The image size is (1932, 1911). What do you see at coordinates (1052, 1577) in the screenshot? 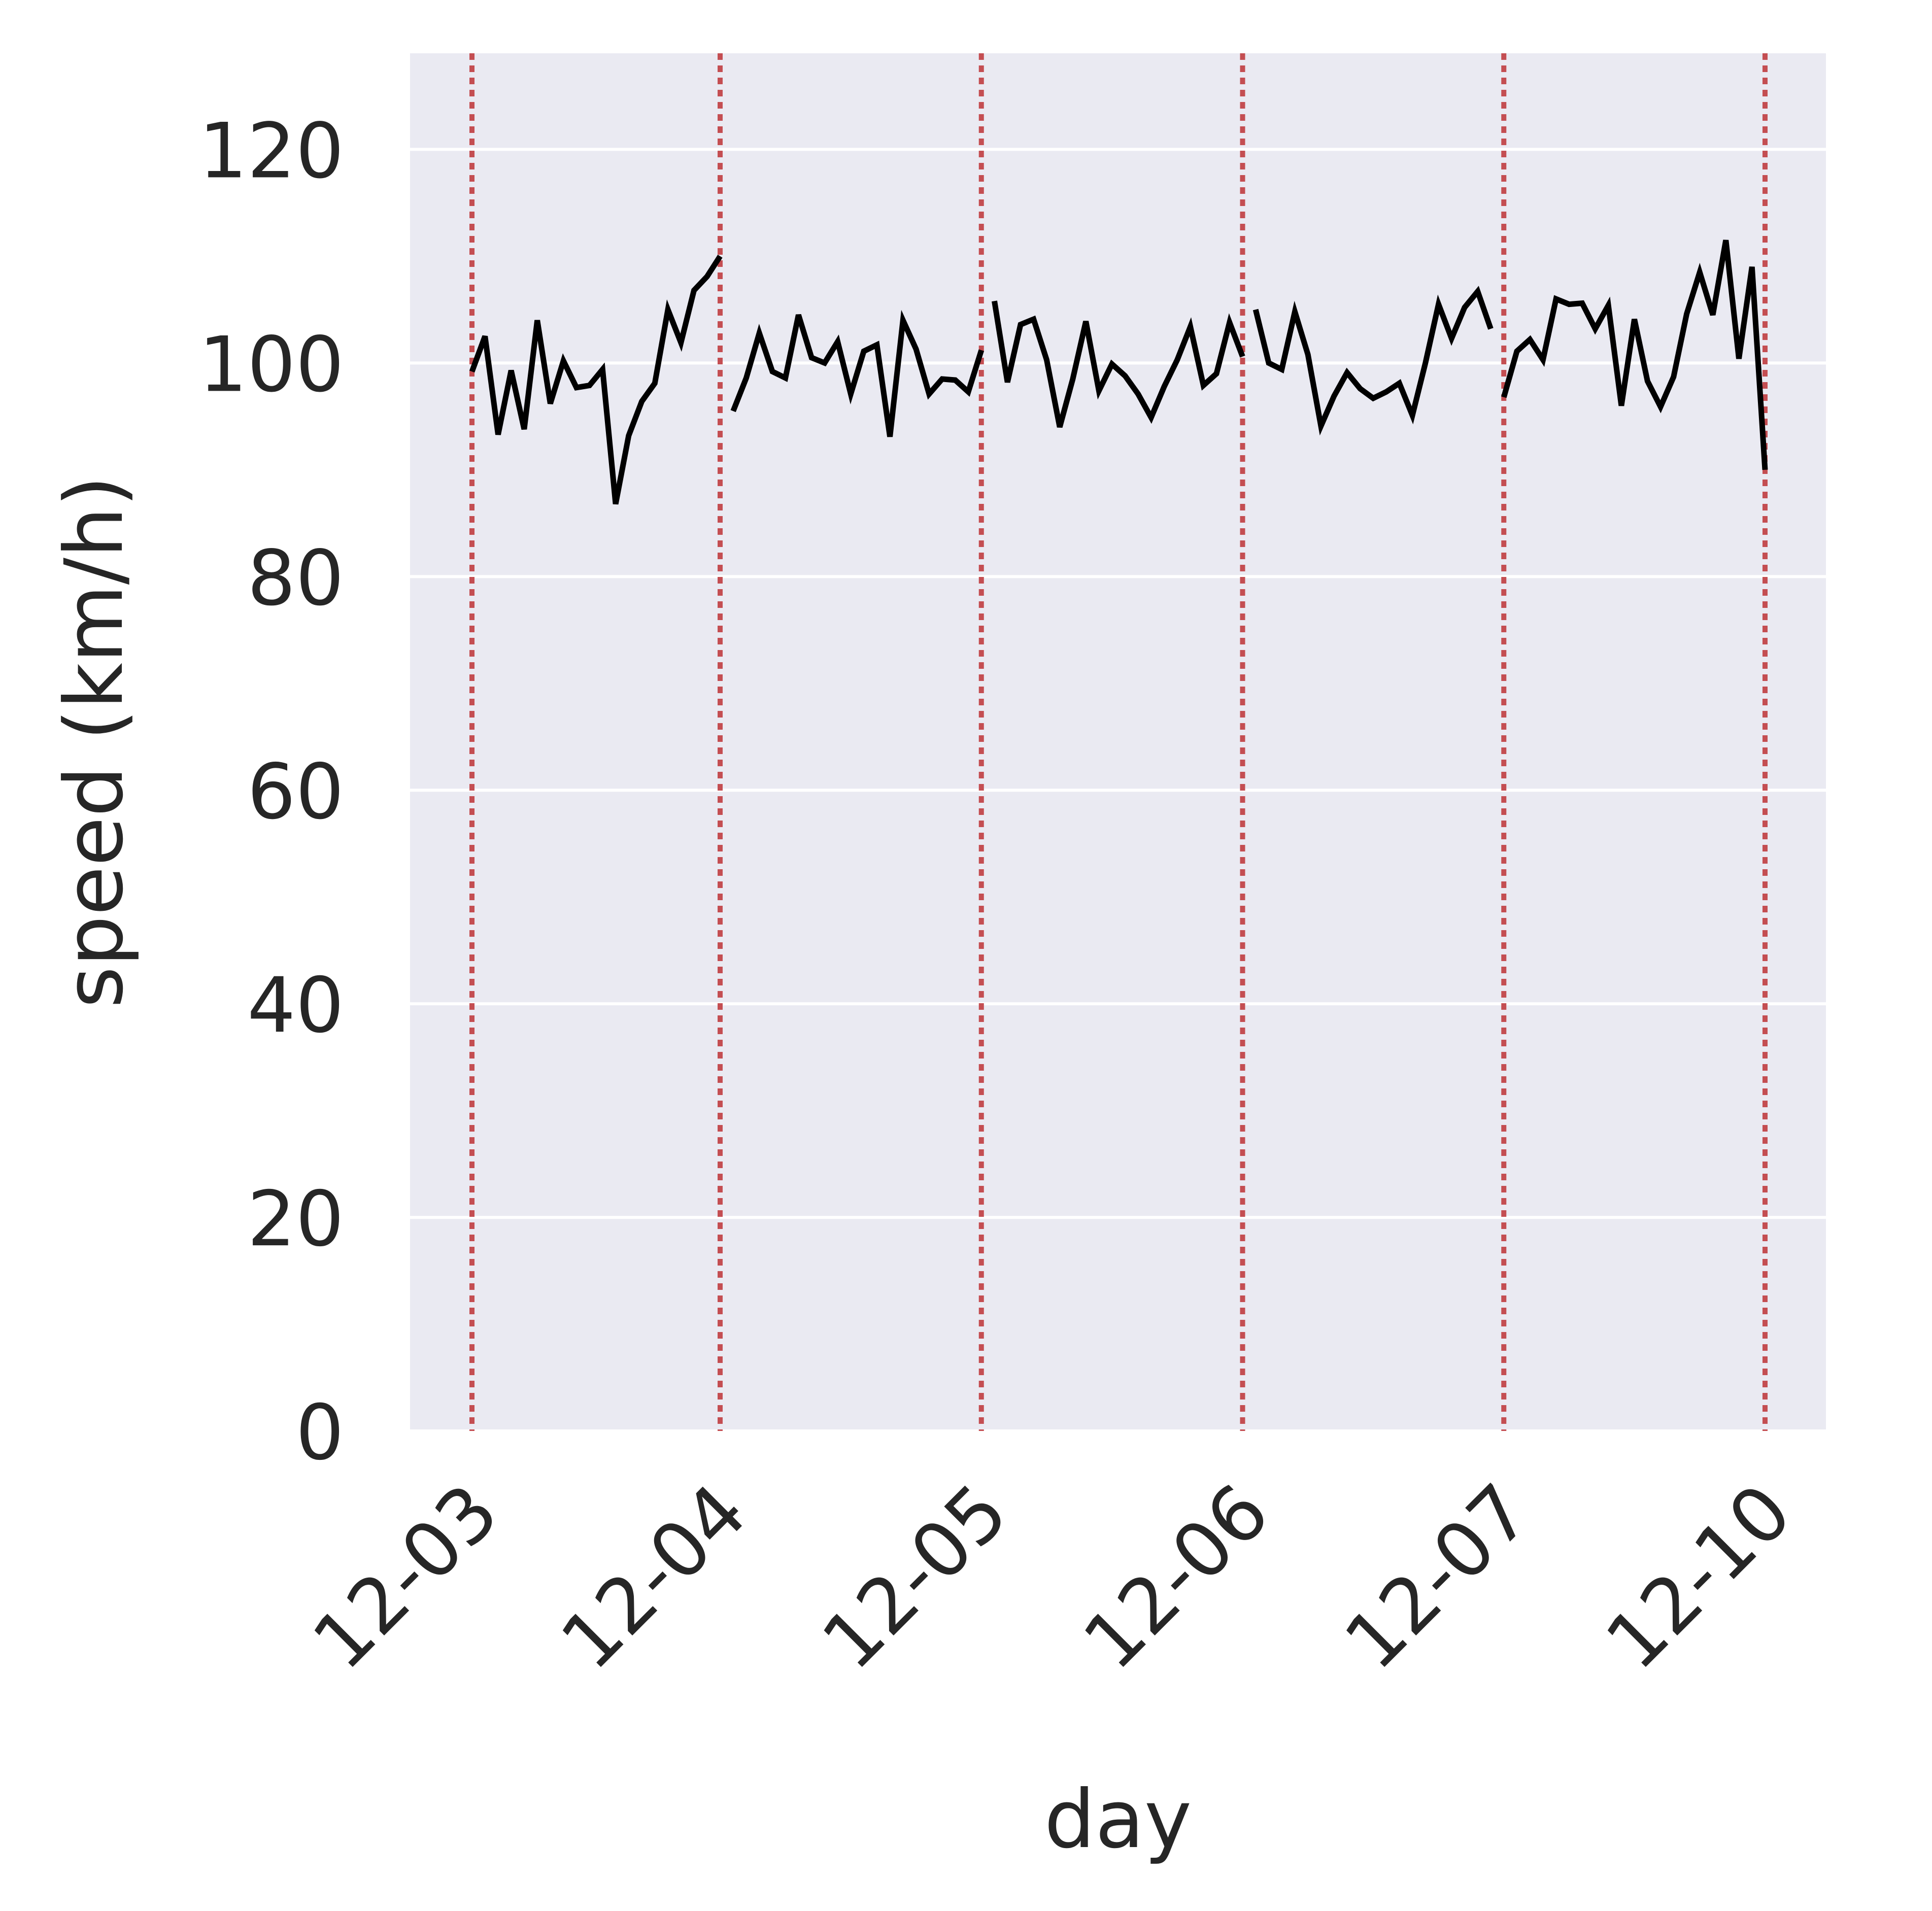
I see `x-tick-labels: 12-03 12-04 12-05 12-06 12-07 12-10` at bounding box center [1052, 1577].